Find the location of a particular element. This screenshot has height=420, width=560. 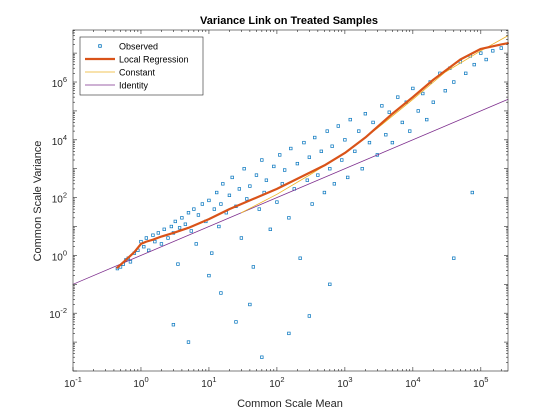

chart-title: Variance Link on Treated Samples is located at coordinates (289, 21).